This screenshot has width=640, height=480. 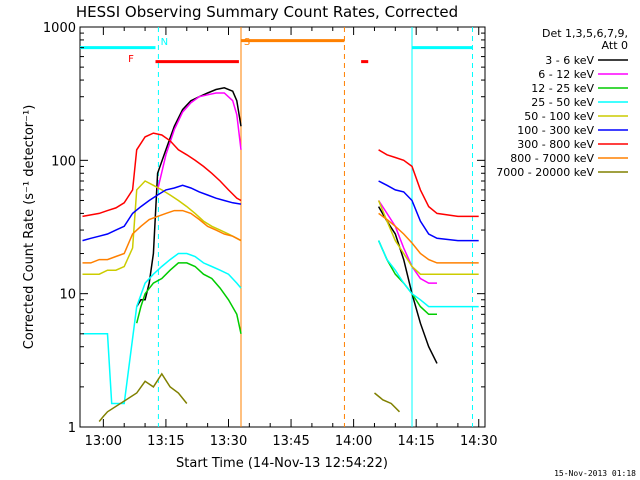 What do you see at coordinates (67, 295) in the screenshot?
I see `y-tick-label: 10` at bounding box center [67, 295].